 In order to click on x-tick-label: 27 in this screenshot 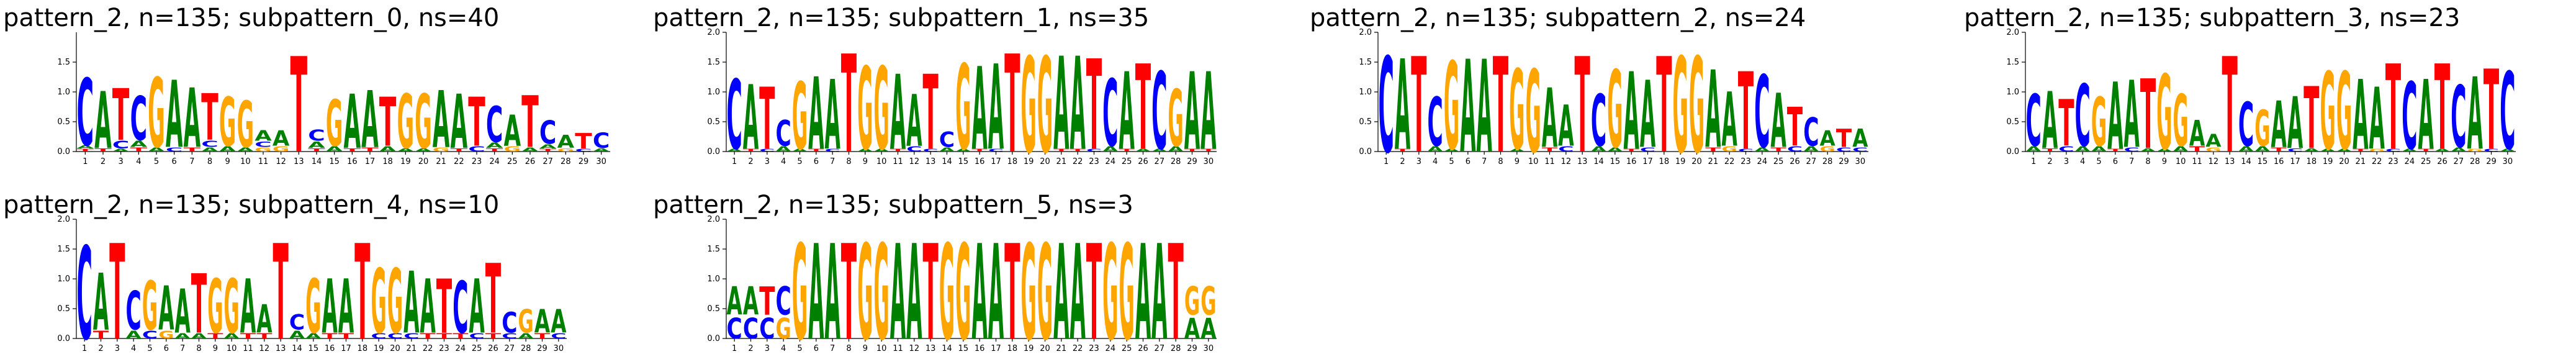, I will do `click(1160, 161)`.